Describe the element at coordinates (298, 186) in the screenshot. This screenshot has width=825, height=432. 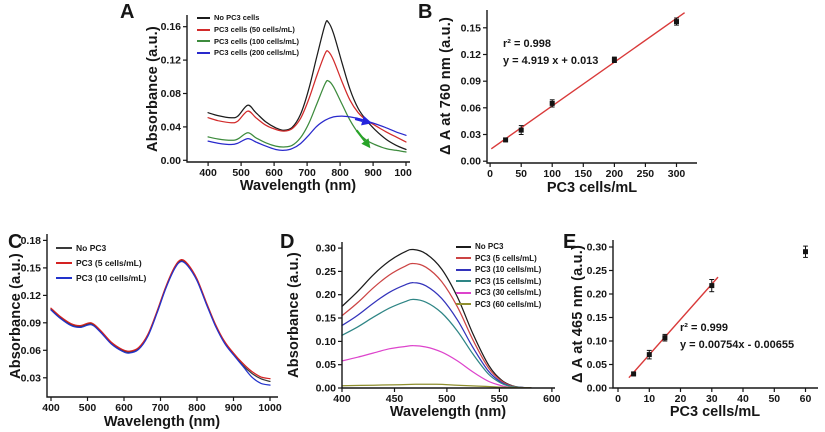
I see `x-axis-title-a: Wavelength (nm)` at that location.